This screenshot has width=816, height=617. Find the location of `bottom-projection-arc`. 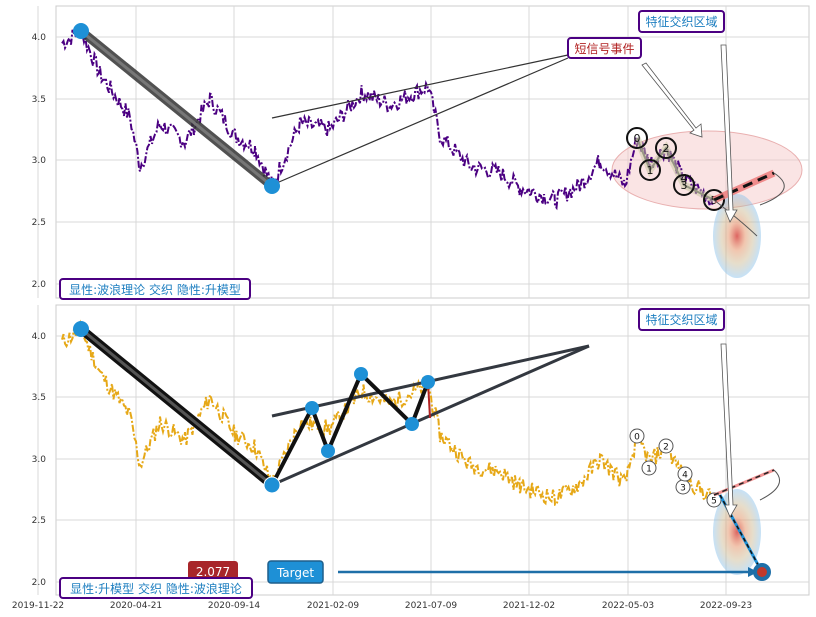

bottom-projection-arc is located at coordinates (770, 485).